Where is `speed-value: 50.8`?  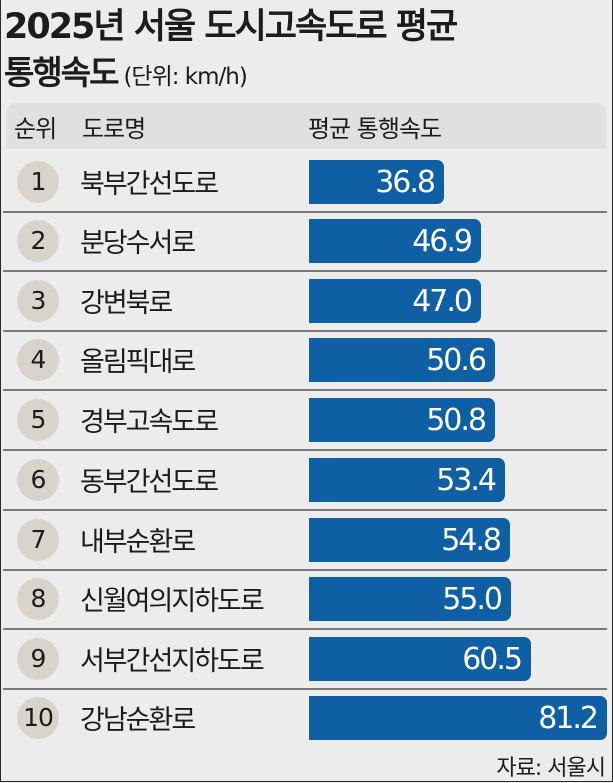 speed-value: 50.8 is located at coordinates (456, 420).